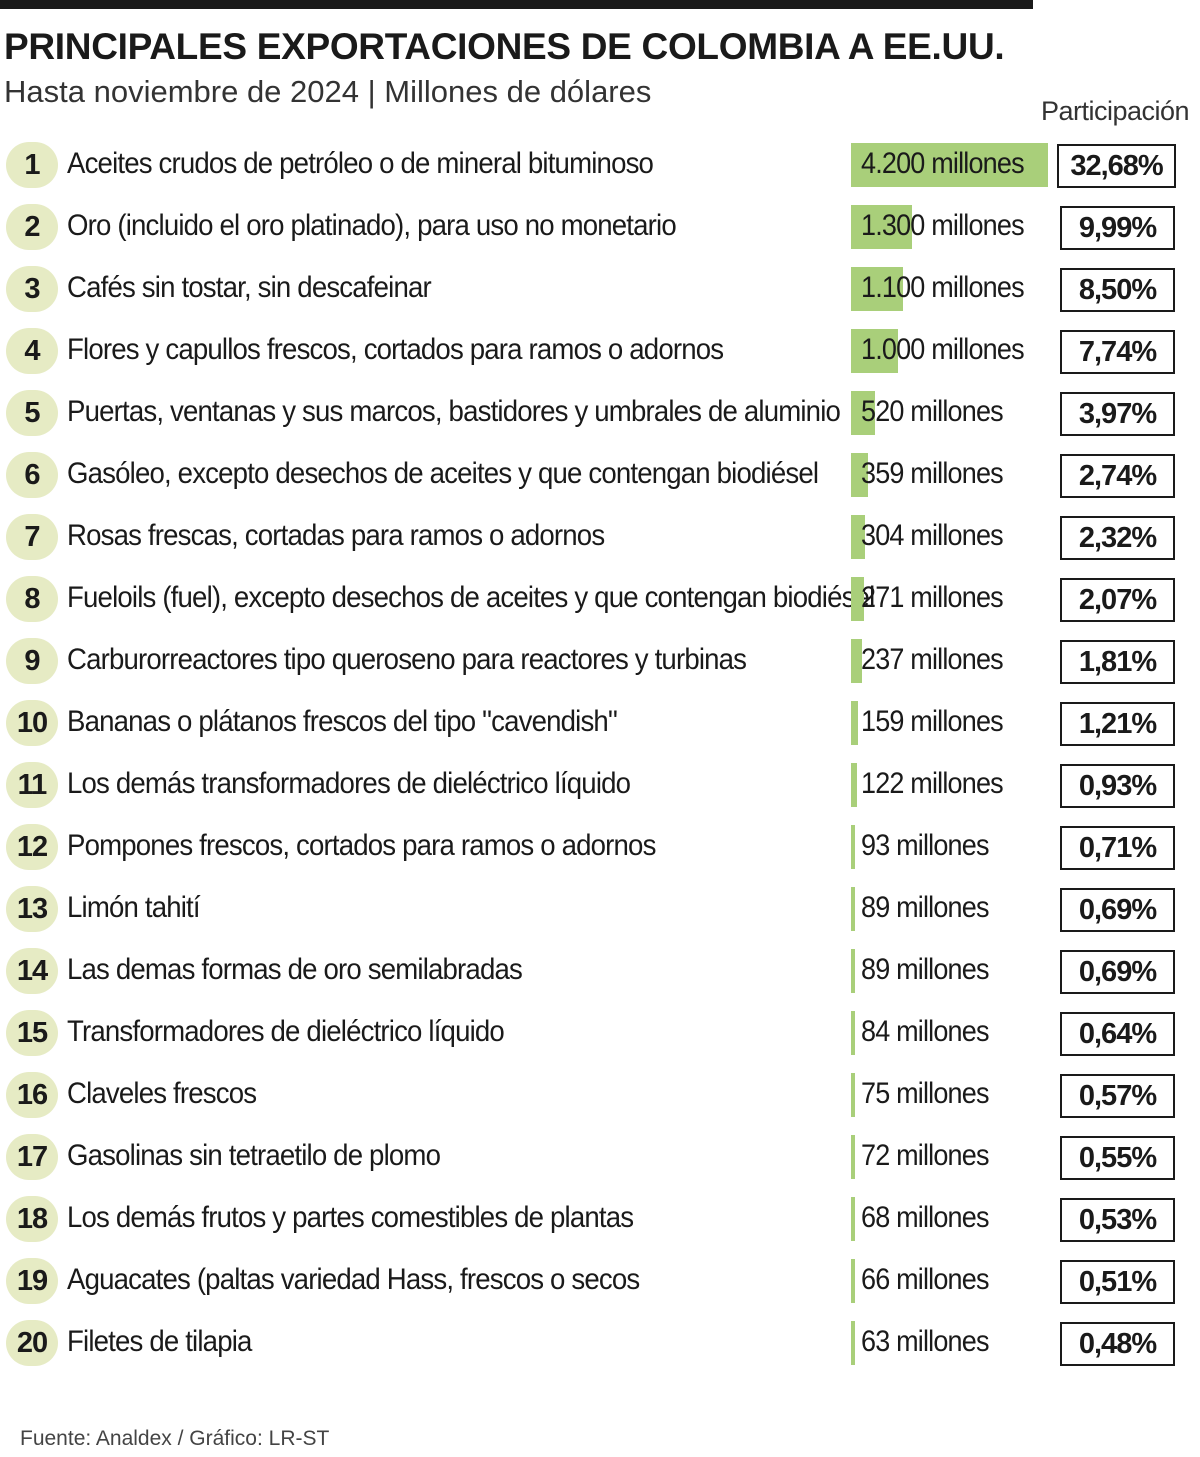 This screenshot has height=1457, width=1200. Describe the element at coordinates (1117, 352) in the screenshot. I see `share-box: 7,74%` at that location.